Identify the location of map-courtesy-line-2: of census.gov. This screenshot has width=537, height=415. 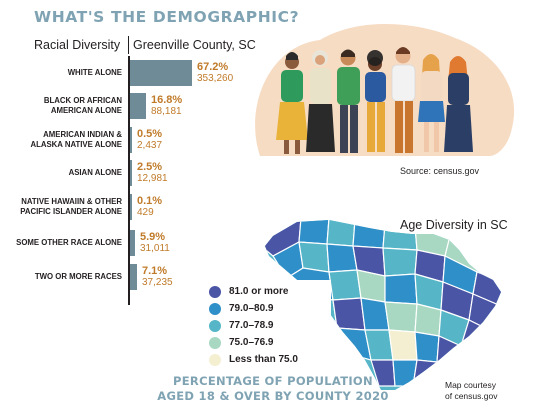
(471, 396).